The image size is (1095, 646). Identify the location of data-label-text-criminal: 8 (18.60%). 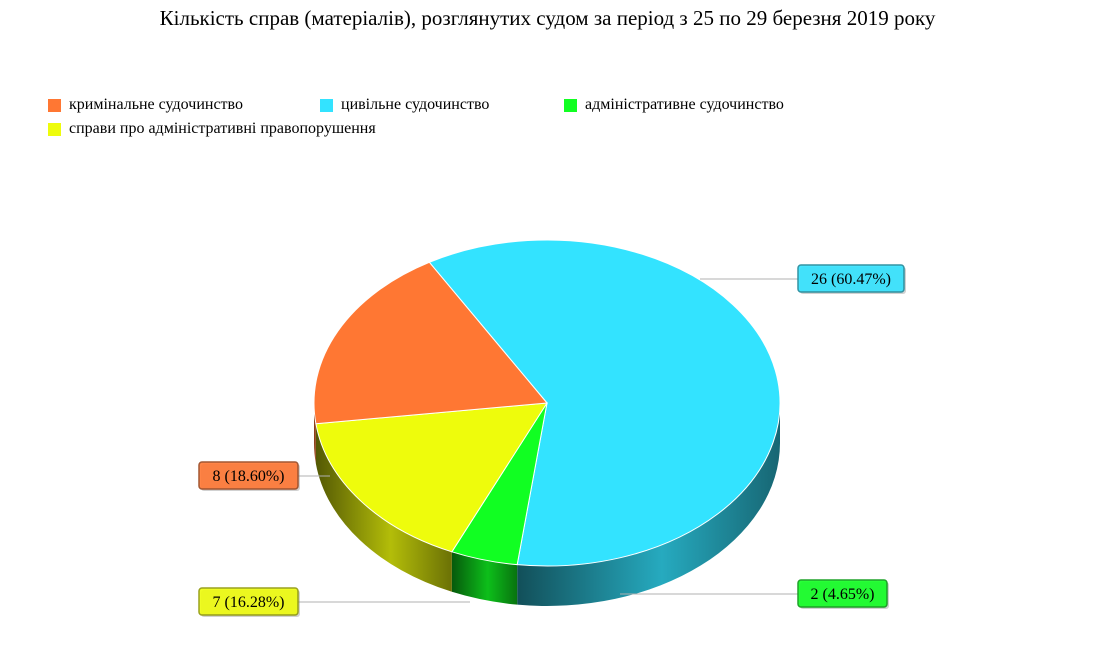
(249, 476).